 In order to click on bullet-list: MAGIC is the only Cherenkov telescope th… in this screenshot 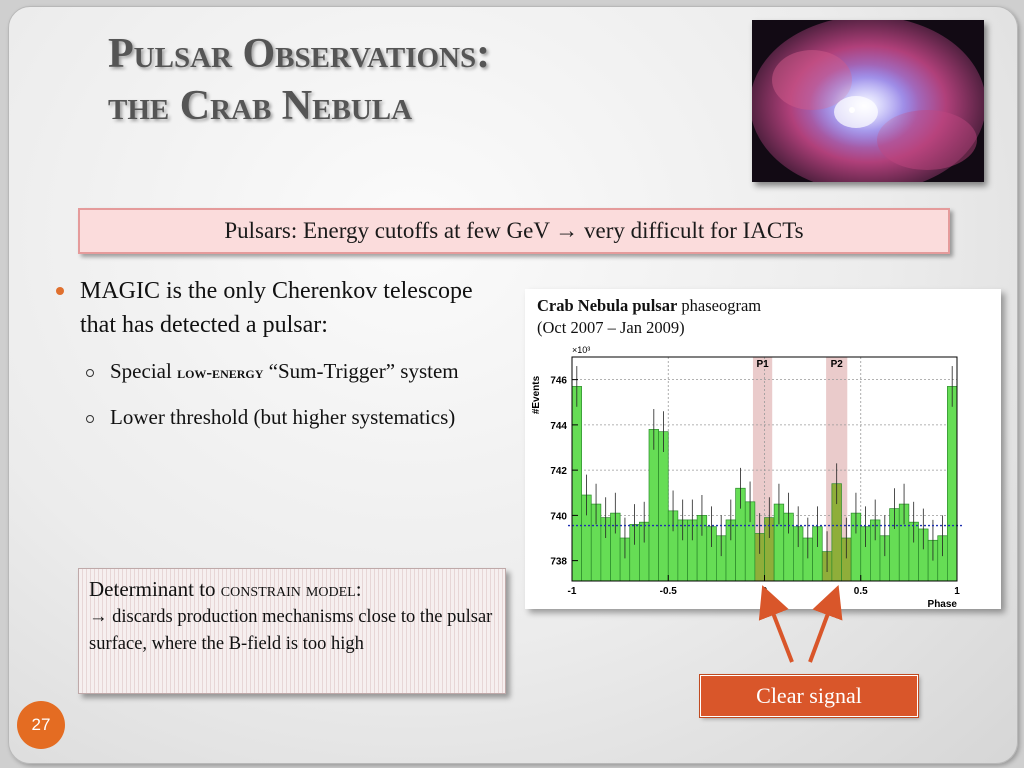, I will do `click(281, 353)`.